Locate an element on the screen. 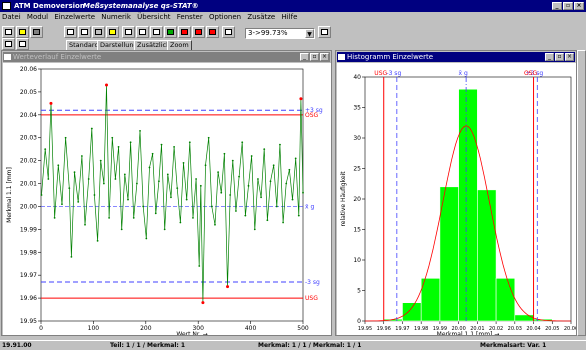 Image resolution: width=586 pixels, height=350 pixels. delete-icon is located at coordinates (184, 32).